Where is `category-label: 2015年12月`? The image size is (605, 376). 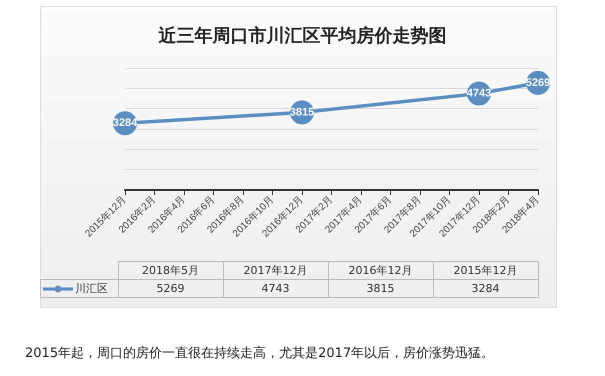 category-label: 2015年12月 is located at coordinates (485, 271).